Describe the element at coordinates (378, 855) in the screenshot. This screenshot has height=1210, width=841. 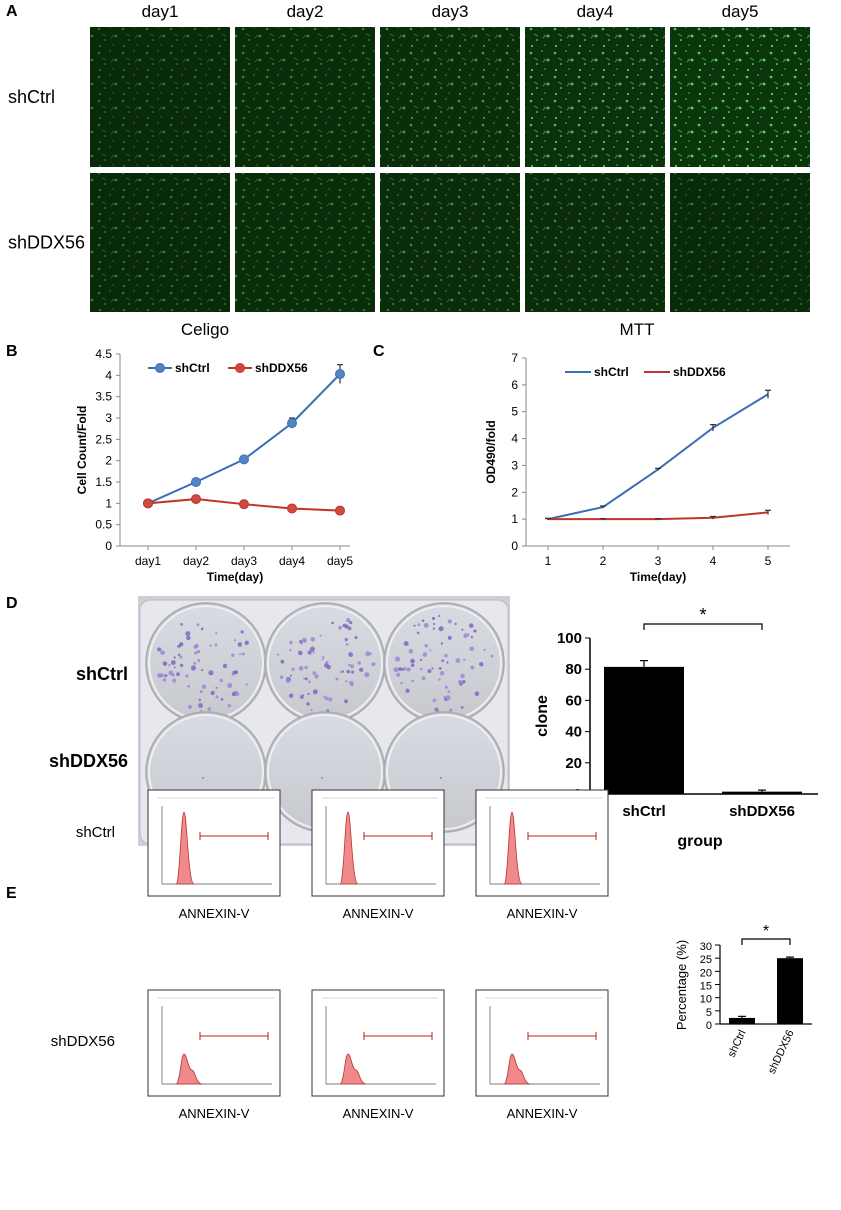
I see `flow-histogram-shctrl-2: ANNEXIN-V` at that location.